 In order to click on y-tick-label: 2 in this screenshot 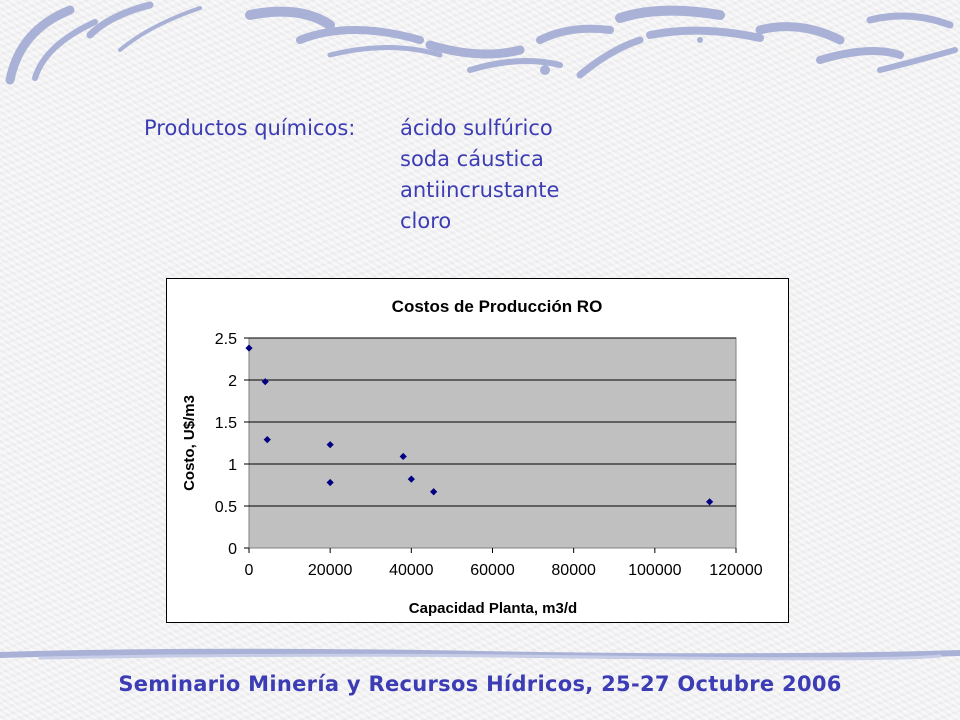, I will do `click(232, 381)`.